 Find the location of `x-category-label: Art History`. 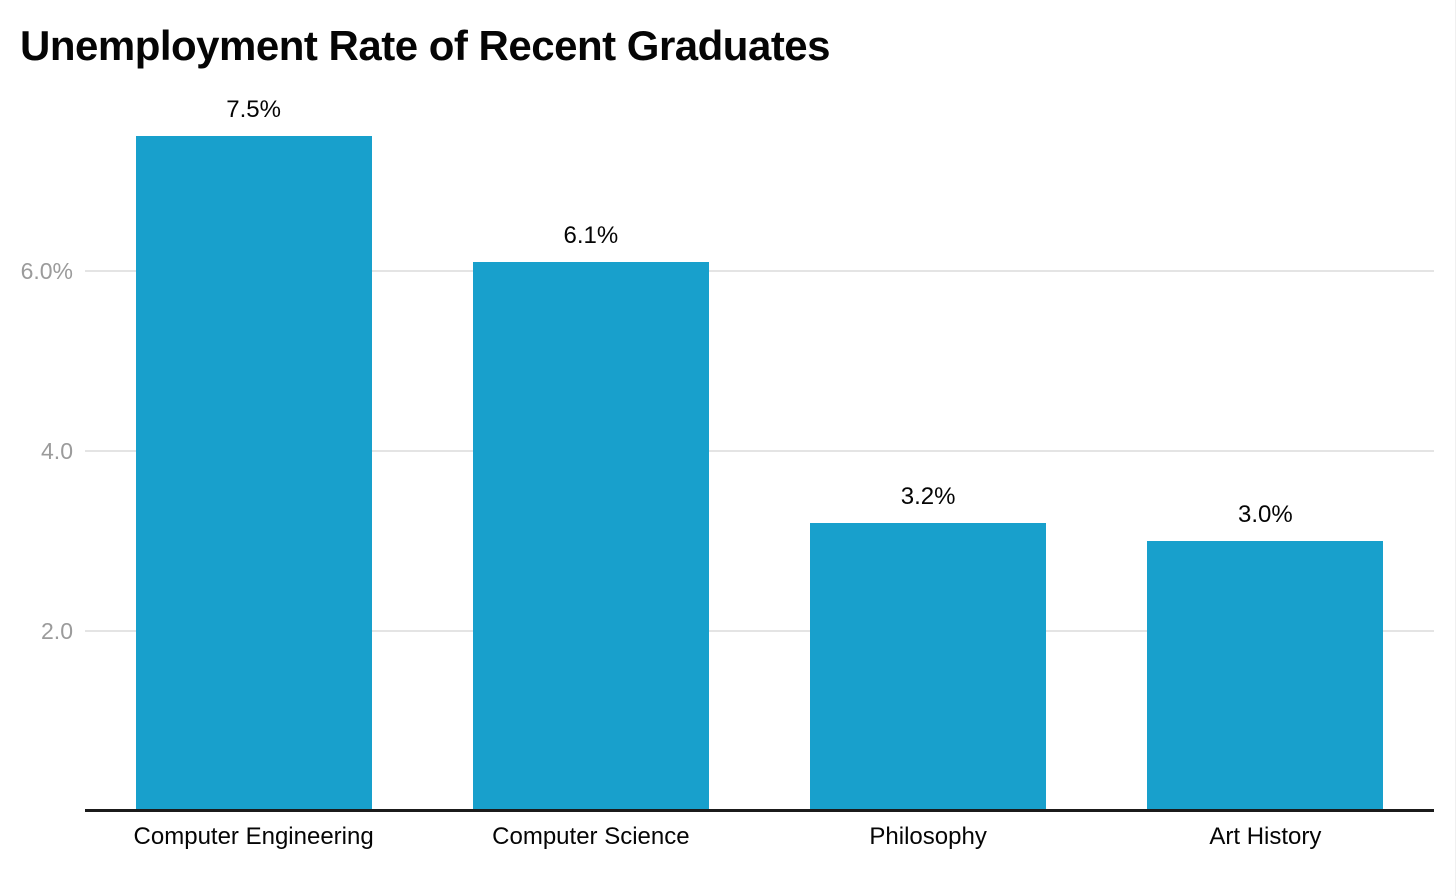

x-category-label: Art History is located at coordinates (1265, 836).